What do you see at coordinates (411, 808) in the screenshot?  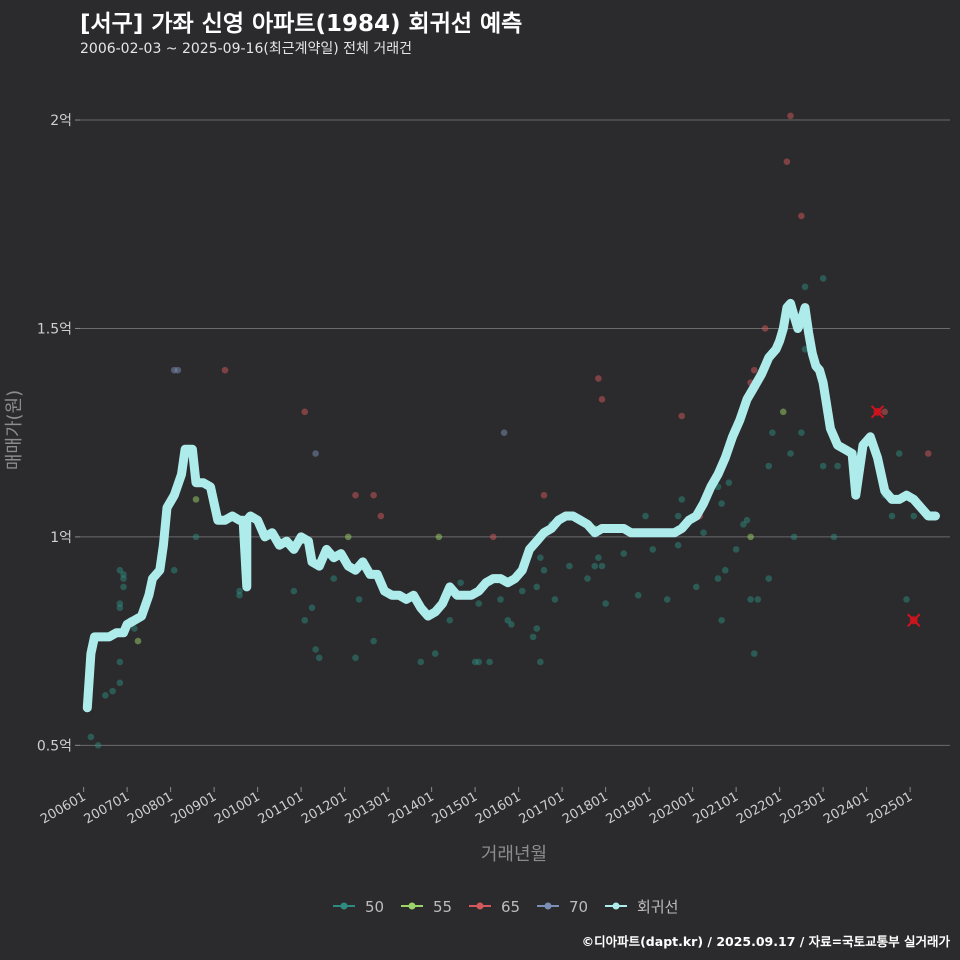 I see `x-tick-label: 201401` at bounding box center [411, 808].